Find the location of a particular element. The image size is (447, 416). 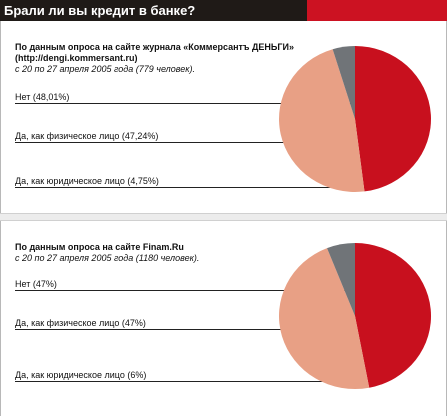

survey1-source: (http://dengi.kommersant.ru) is located at coordinates (76, 58).